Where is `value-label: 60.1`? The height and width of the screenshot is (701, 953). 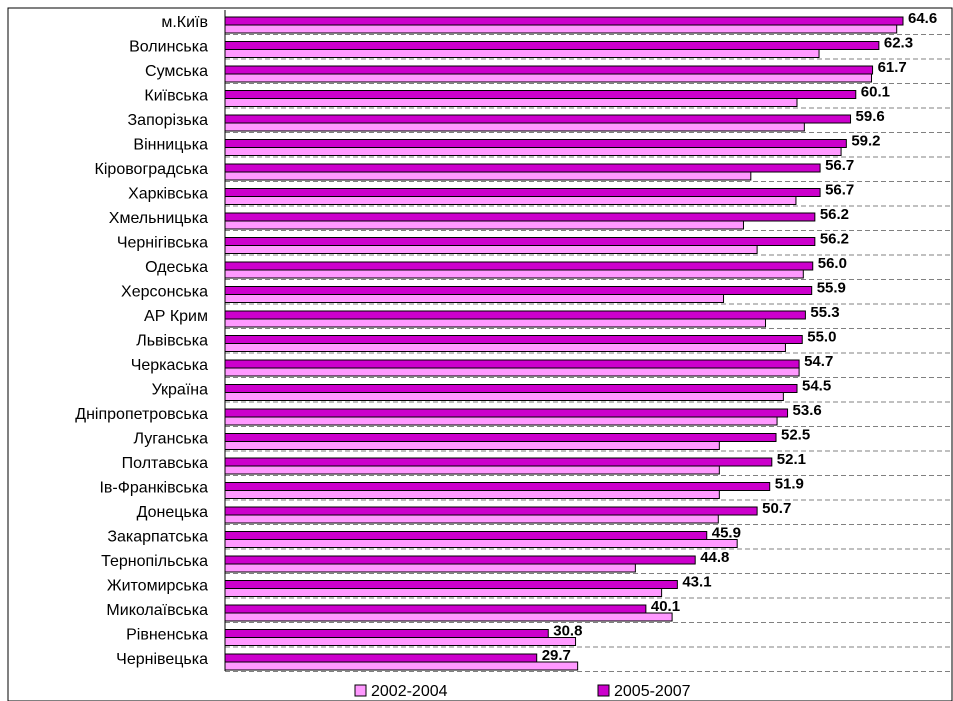
value-label: 60.1 is located at coordinates (875, 92).